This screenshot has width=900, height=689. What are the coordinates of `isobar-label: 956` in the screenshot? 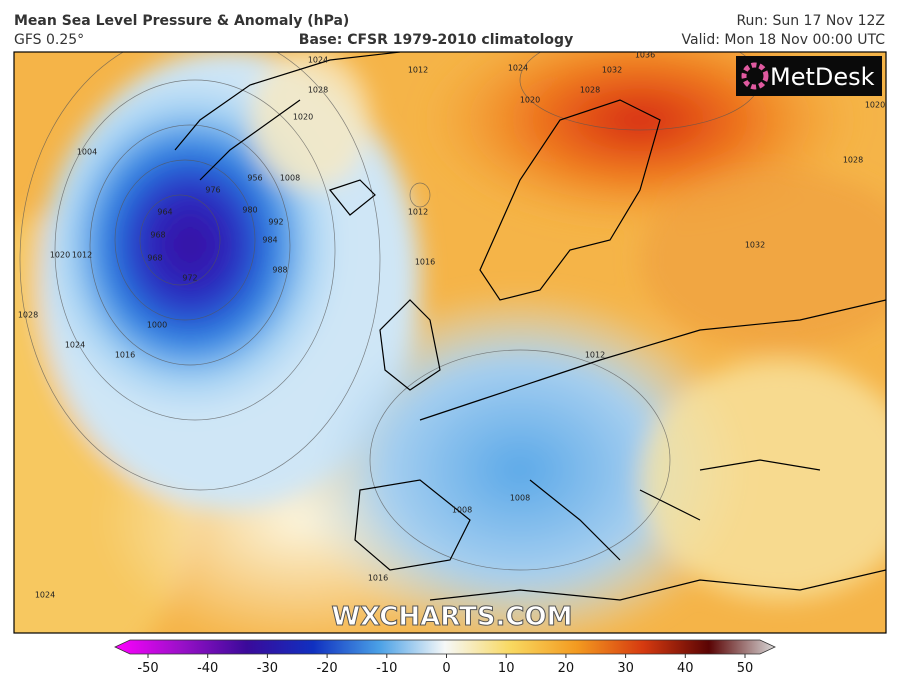 It's located at (254, 178).